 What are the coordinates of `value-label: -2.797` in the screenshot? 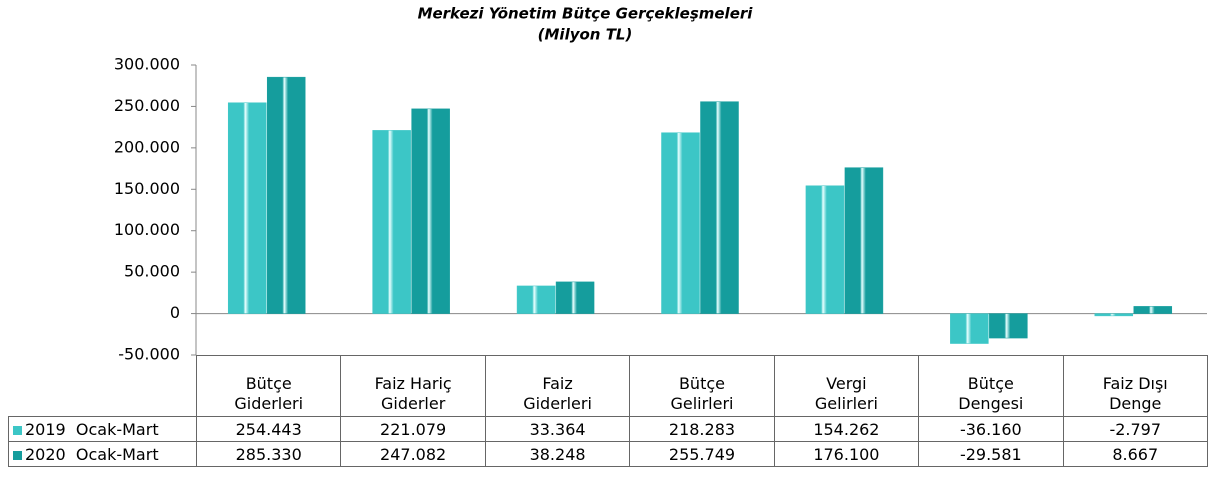 It's located at (1135, 429).